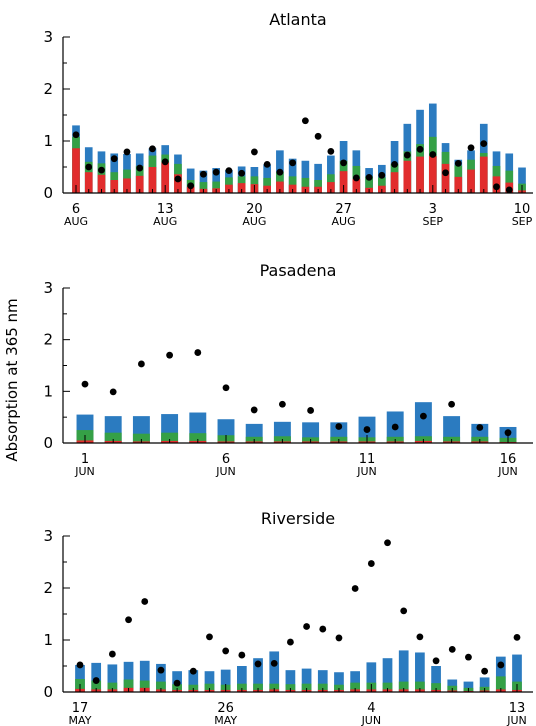  What do you see at coordinates (371, 708) in the screenshot?
I see `x-tick-label: 4` at bounding box center [371, 708].